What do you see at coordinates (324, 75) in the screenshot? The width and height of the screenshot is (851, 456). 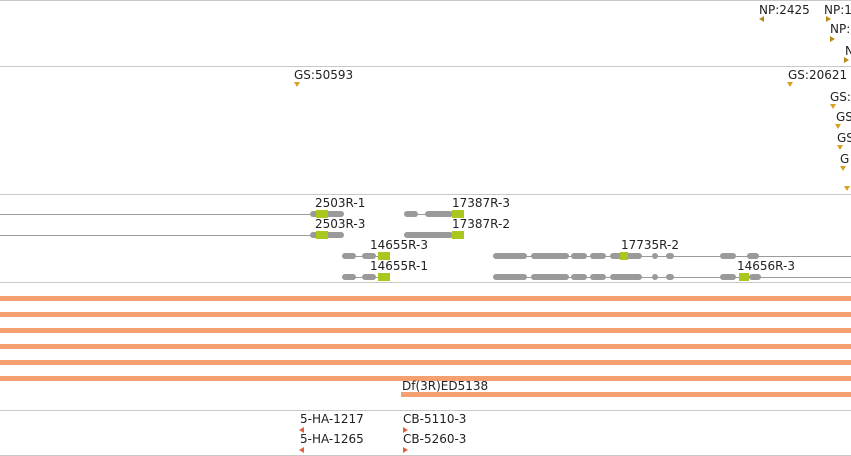 I see `gs-label: GS:50593` at bounding box center [324, 75].